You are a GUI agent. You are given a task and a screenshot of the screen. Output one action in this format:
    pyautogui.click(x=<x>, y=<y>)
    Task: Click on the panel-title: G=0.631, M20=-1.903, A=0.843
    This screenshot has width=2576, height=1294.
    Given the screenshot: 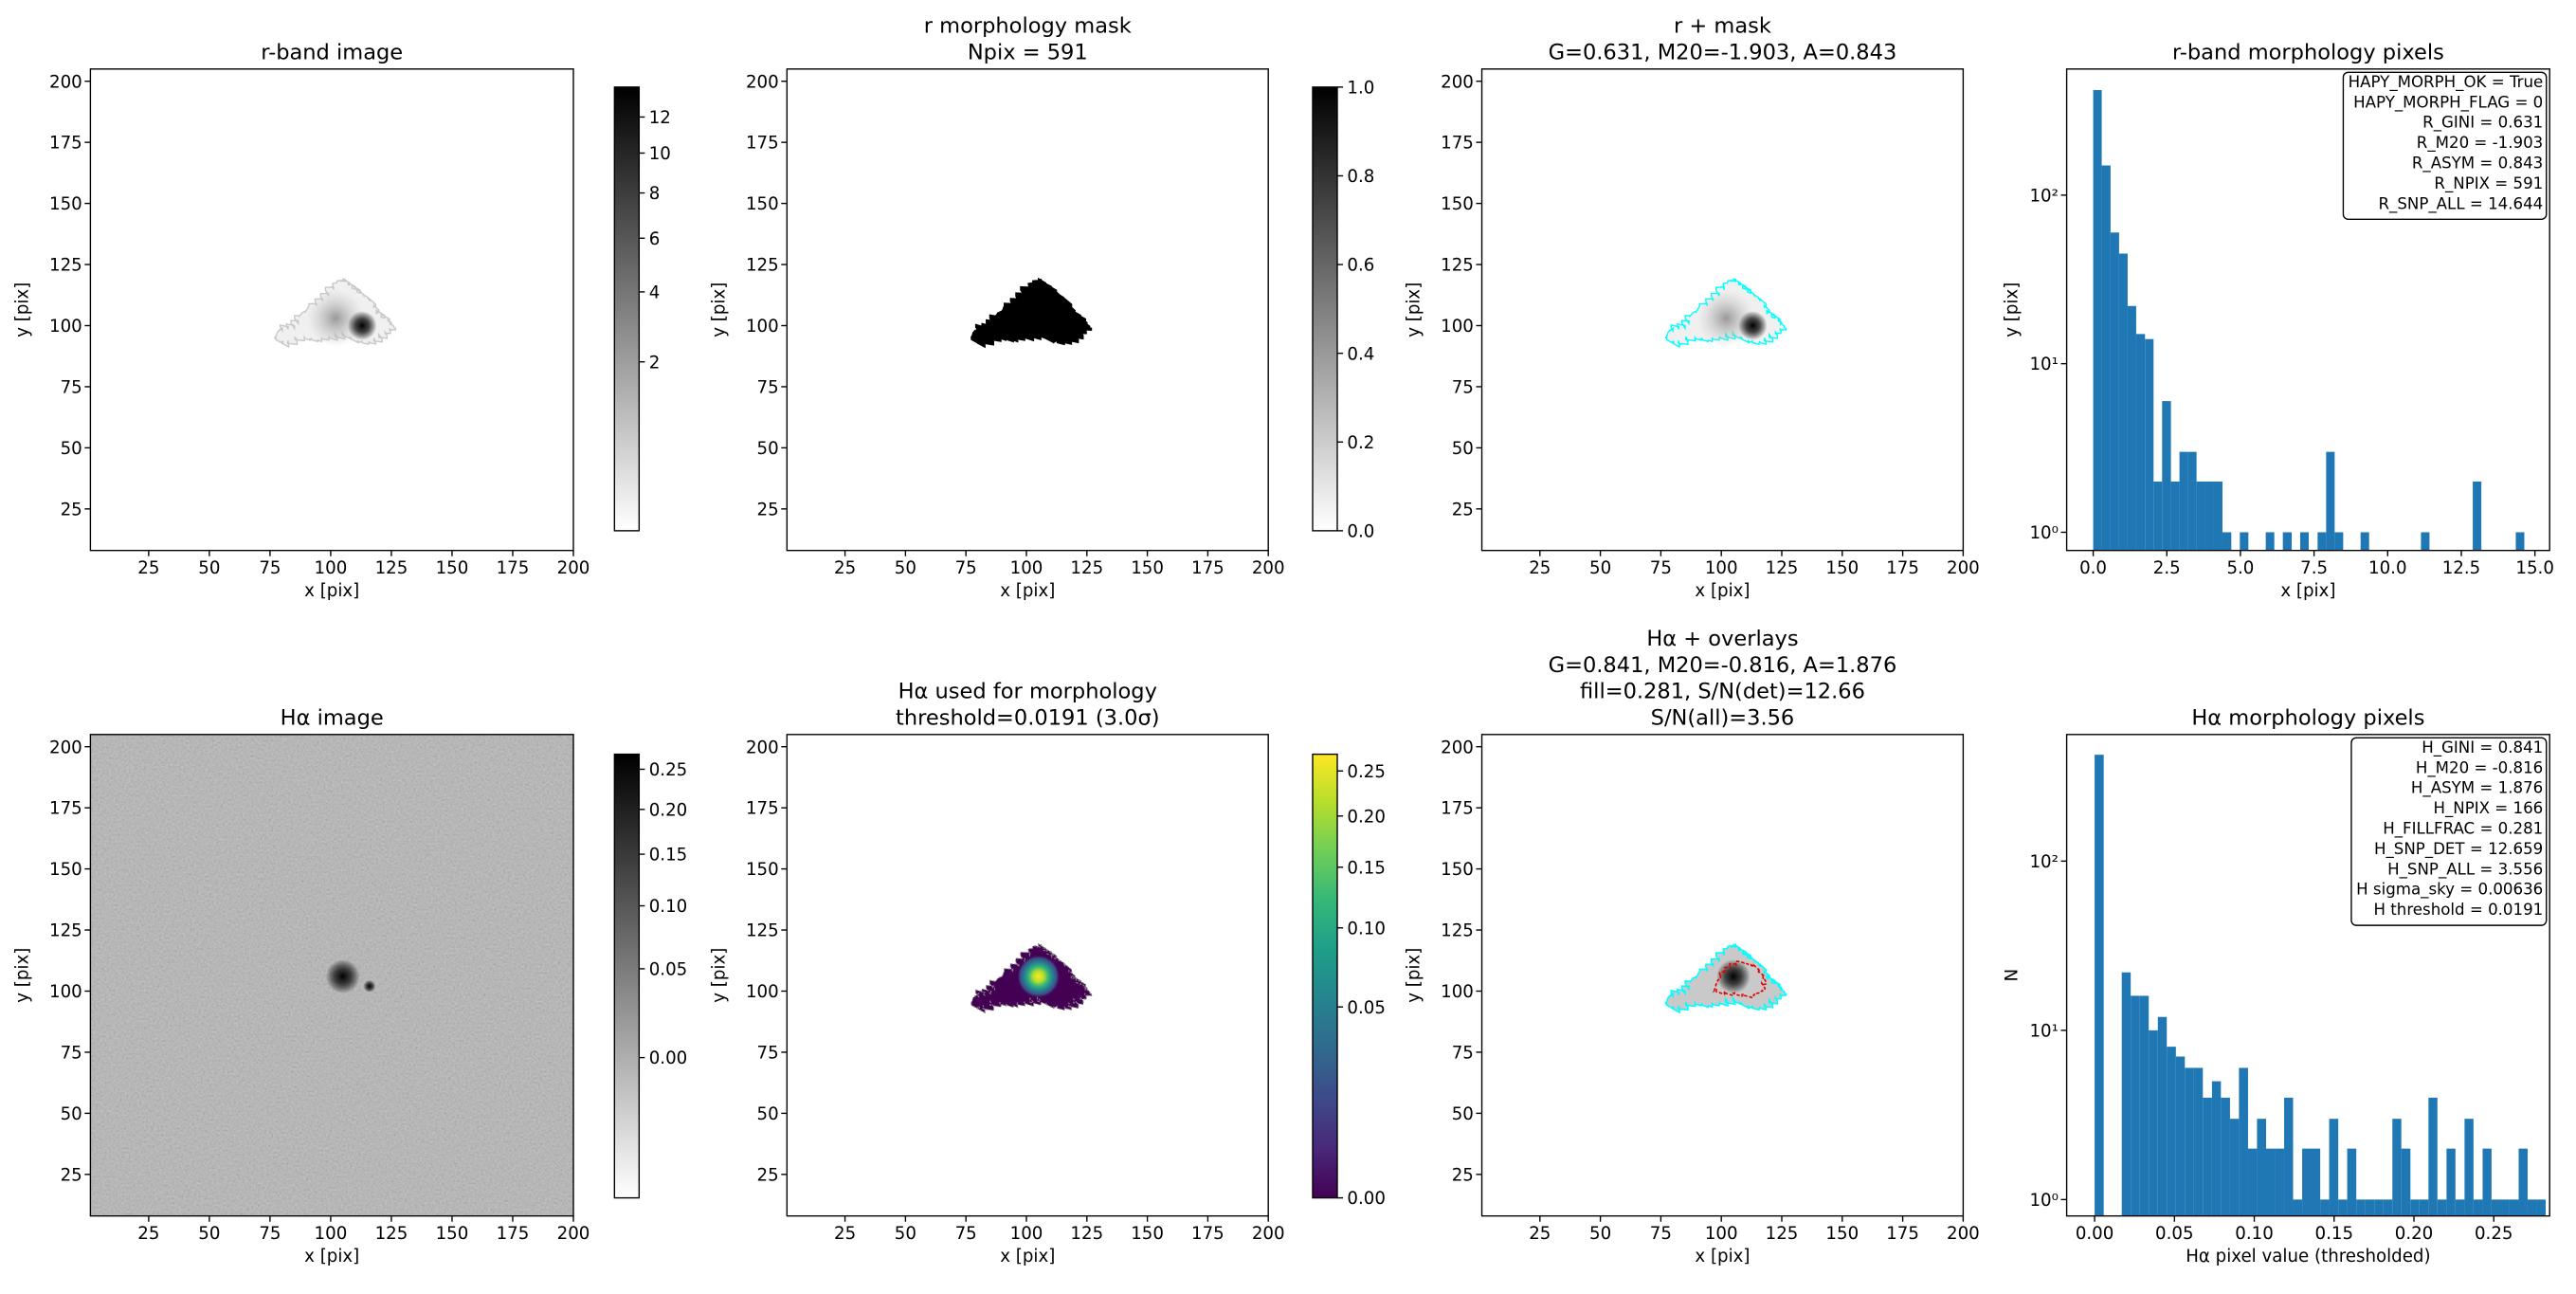 What is the action you would take?
    pyautogui.click(x=1723, y=52)
    